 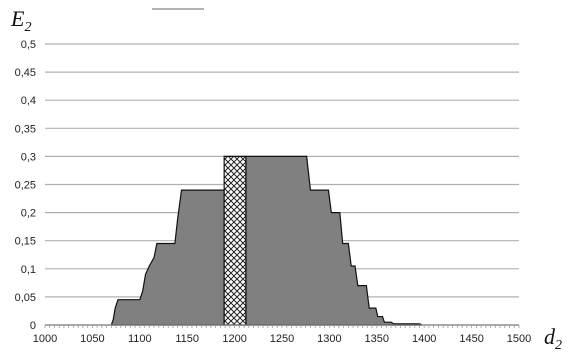 I want to click on x-tick-label: 1150, so click(x=187, y=339).